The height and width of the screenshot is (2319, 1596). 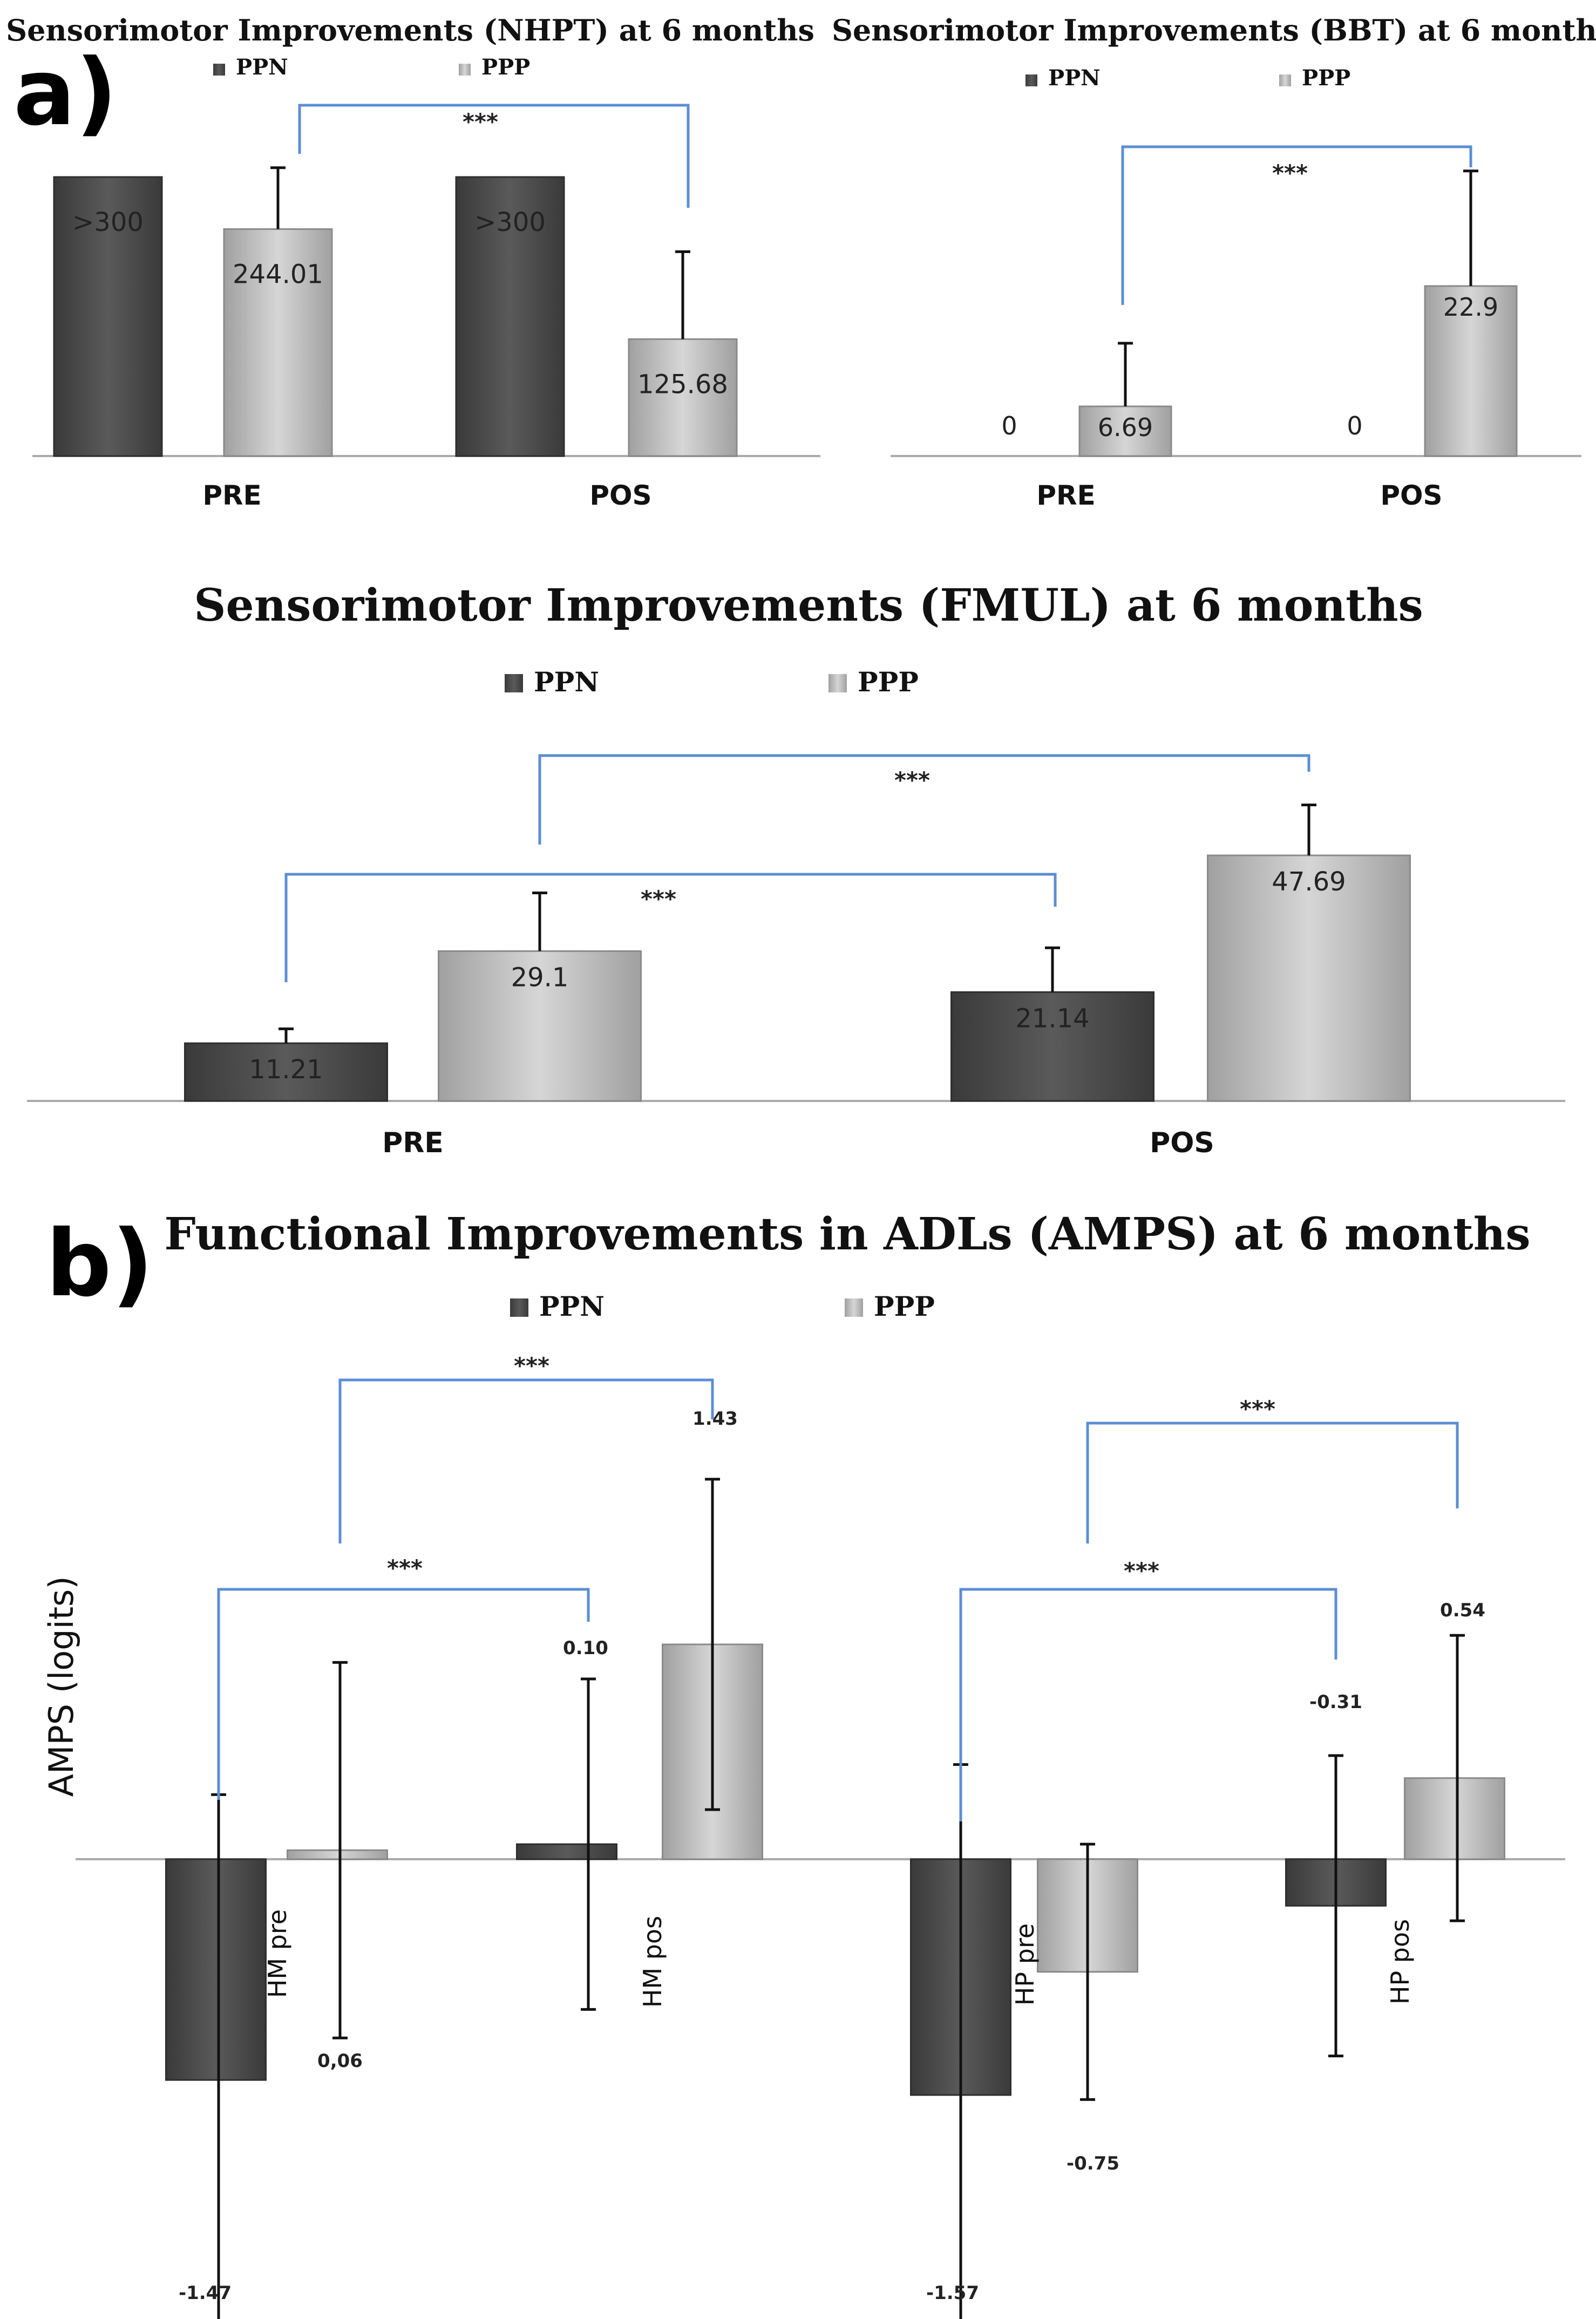 What do you see at coordinates (205, 2293) in the screenshot?
I see `data-label-ppn-hm-pre: -1.47` at bounding box center [205, 2293].